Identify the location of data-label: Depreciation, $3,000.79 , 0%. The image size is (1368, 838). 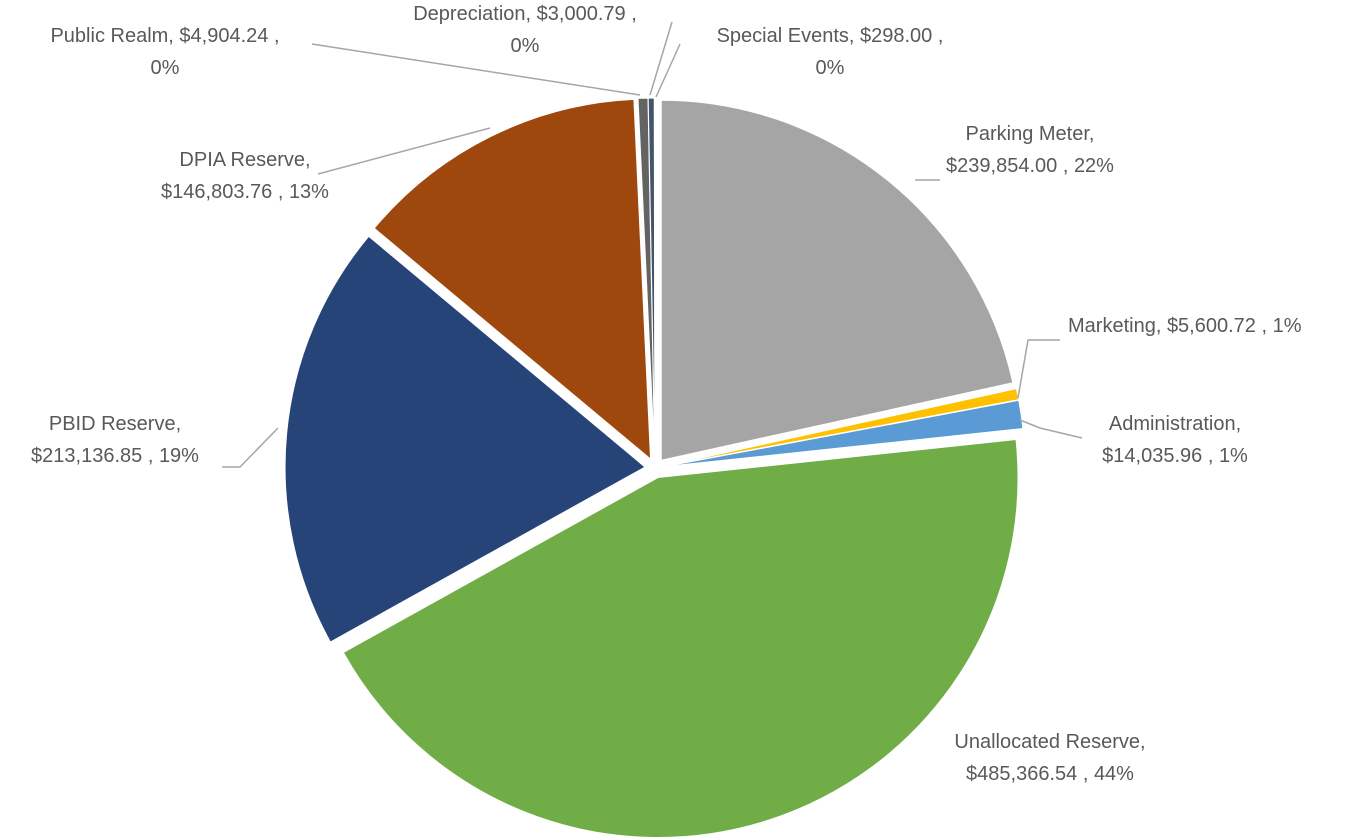
(525, 30).